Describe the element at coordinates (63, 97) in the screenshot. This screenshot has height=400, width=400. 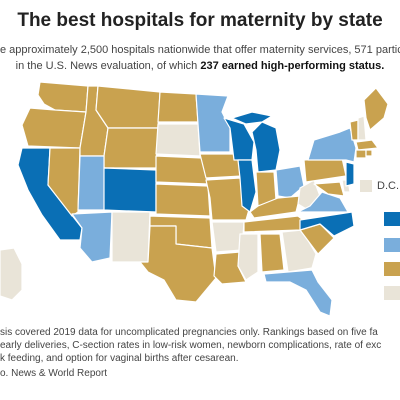
I see `state-washington` at that location.